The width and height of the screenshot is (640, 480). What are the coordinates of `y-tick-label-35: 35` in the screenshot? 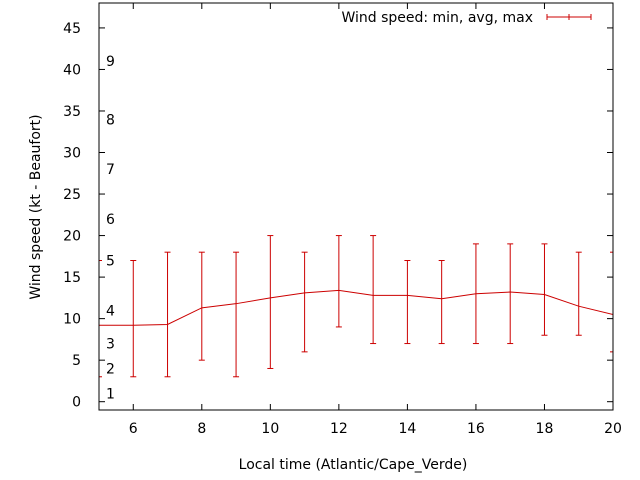 It's located at (72, 112).